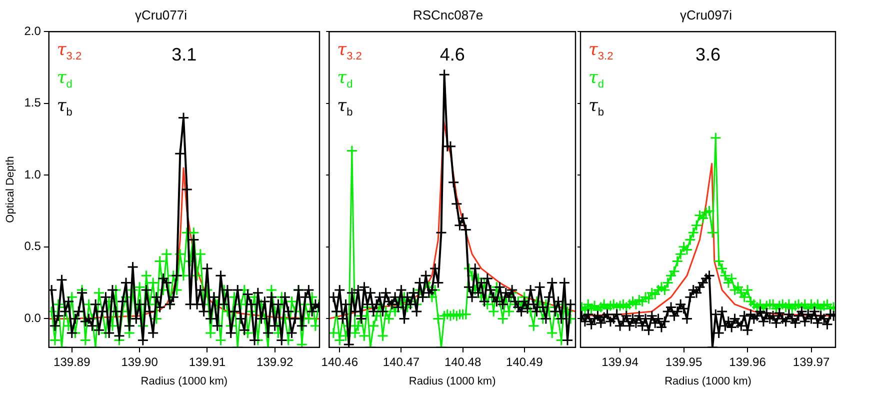 The height and width of the screenshot is (394, 872). Describe the element at coordinates (275, 361) in the screenshot. I see `x-tick-label: 139.92` at that location.